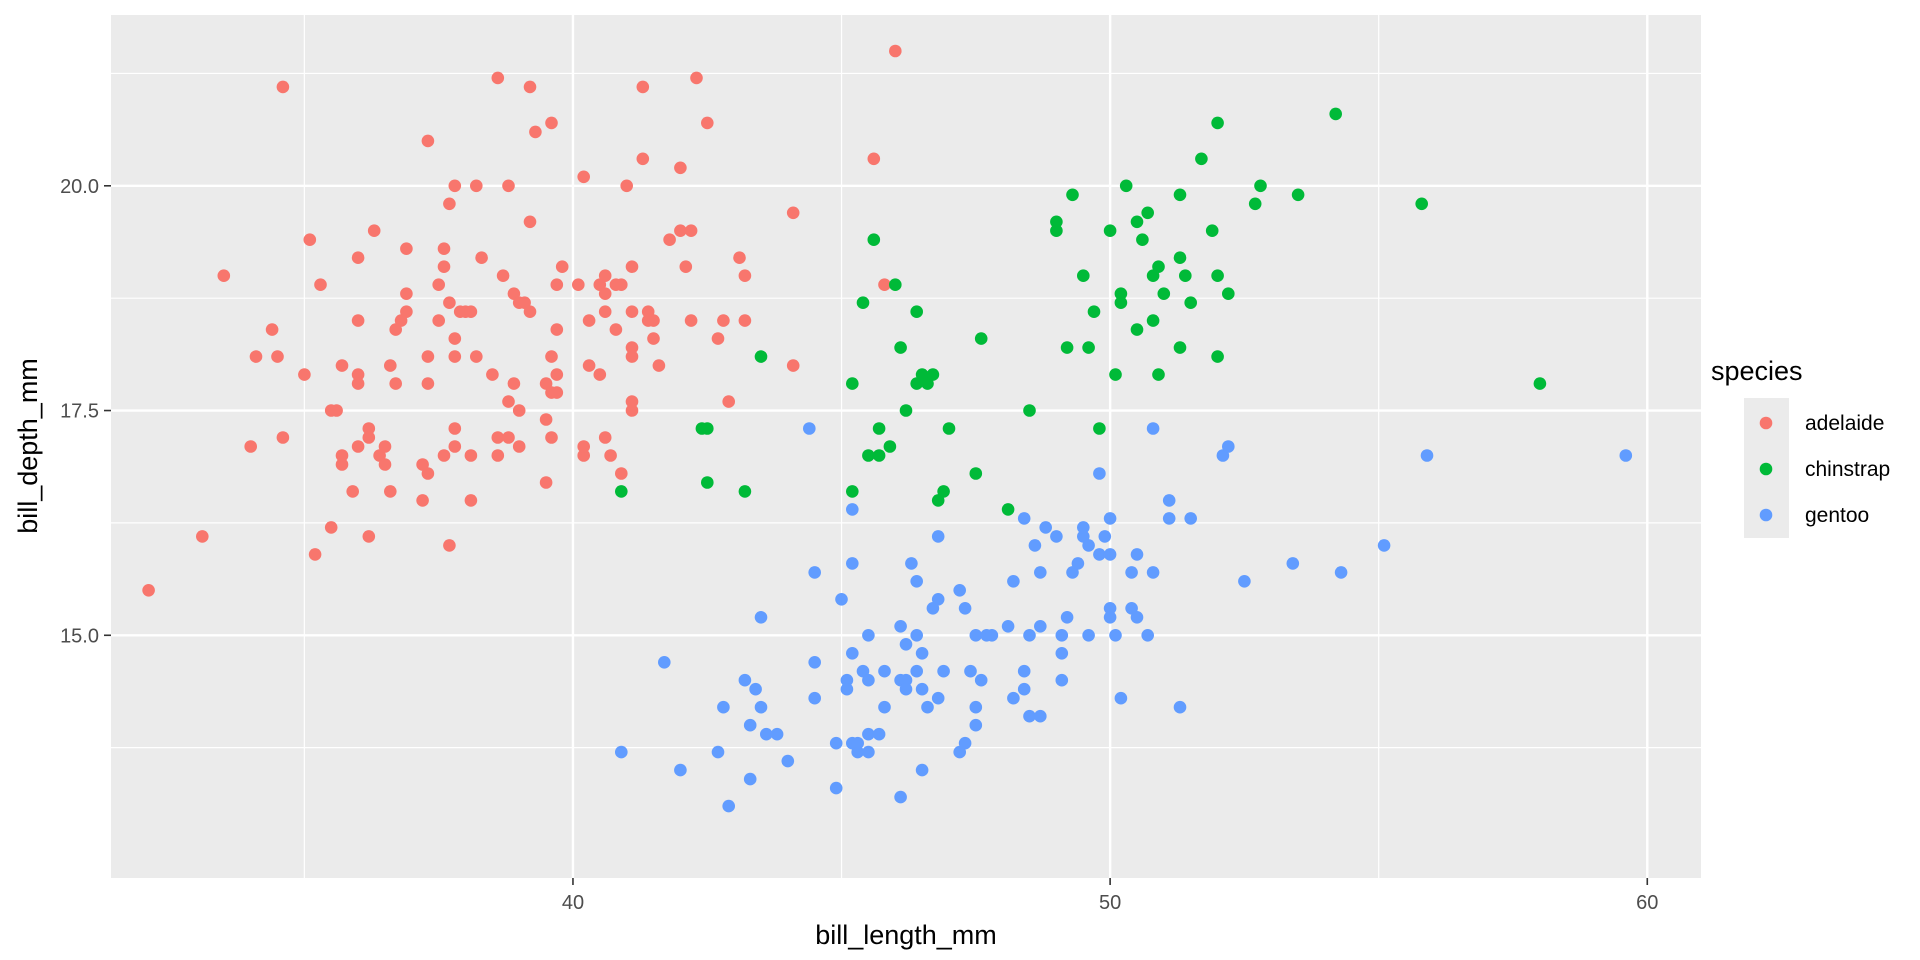  Describe the element at coordinates (28, 446) in the screenshot. I see `y-axis-title: bill_depth_mm` at that location.